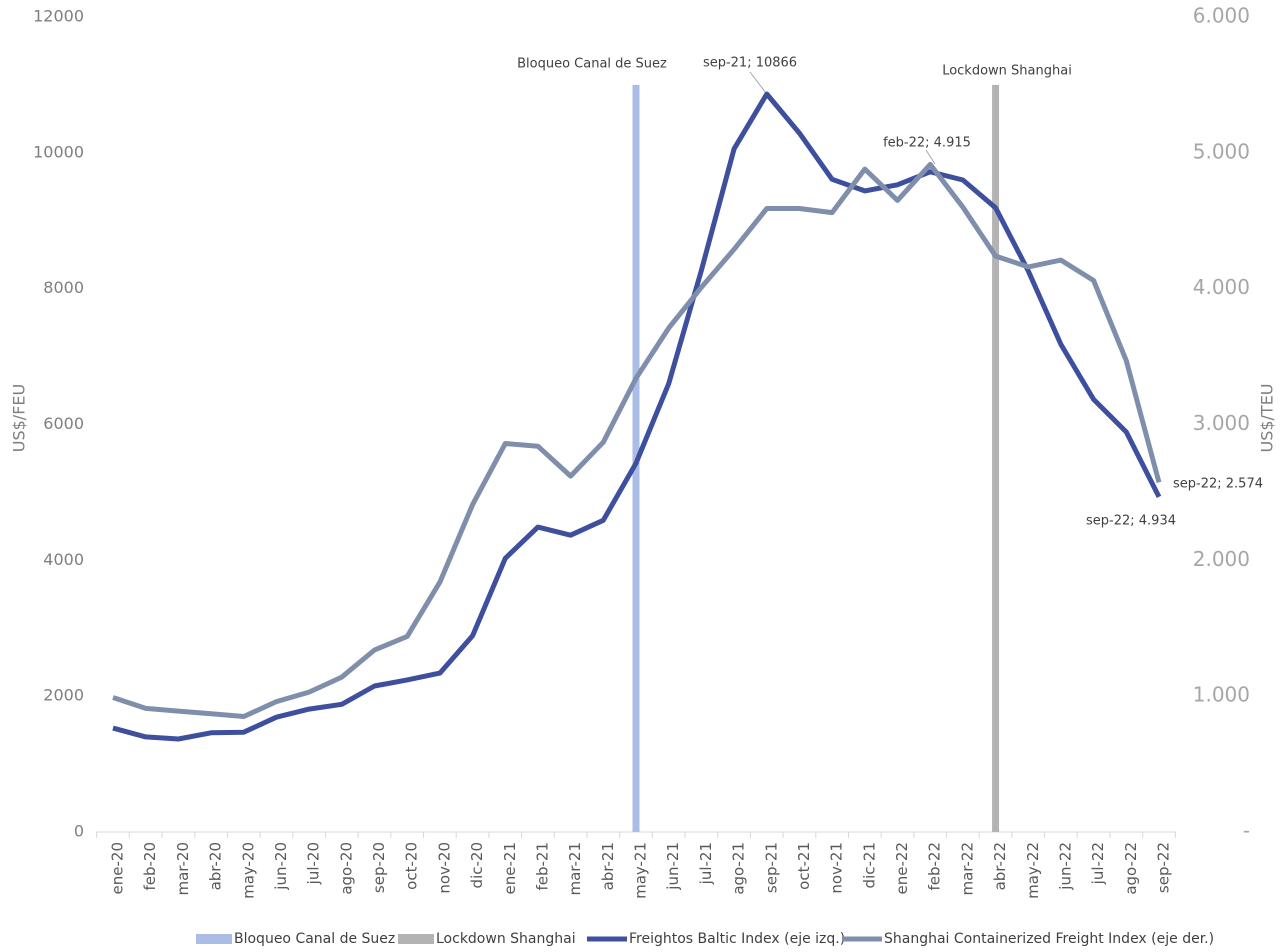 The image size is (1288, 952). Describe the element at coordinates (902, 868) in the screenshot. I see `x-tick-label: ene-22` at that location.